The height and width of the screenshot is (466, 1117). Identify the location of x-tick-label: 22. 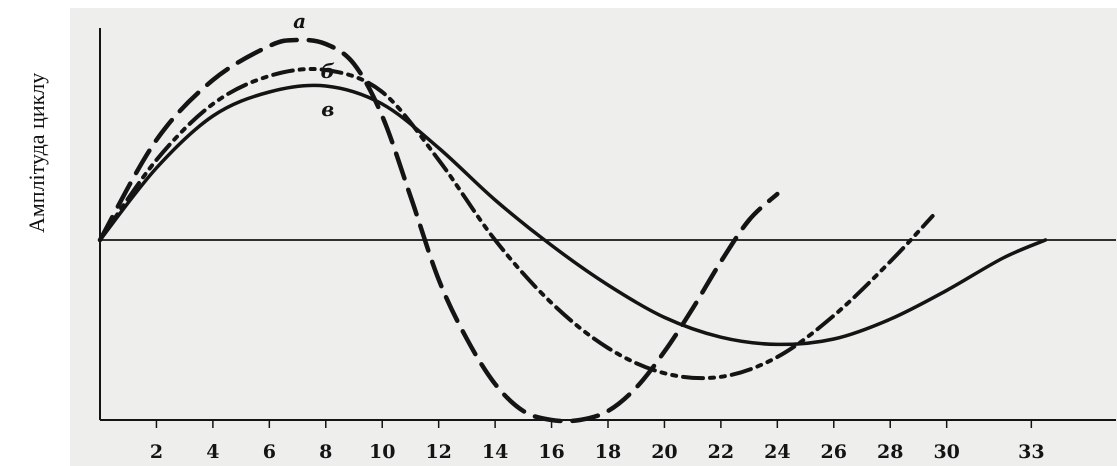
(721, 452).